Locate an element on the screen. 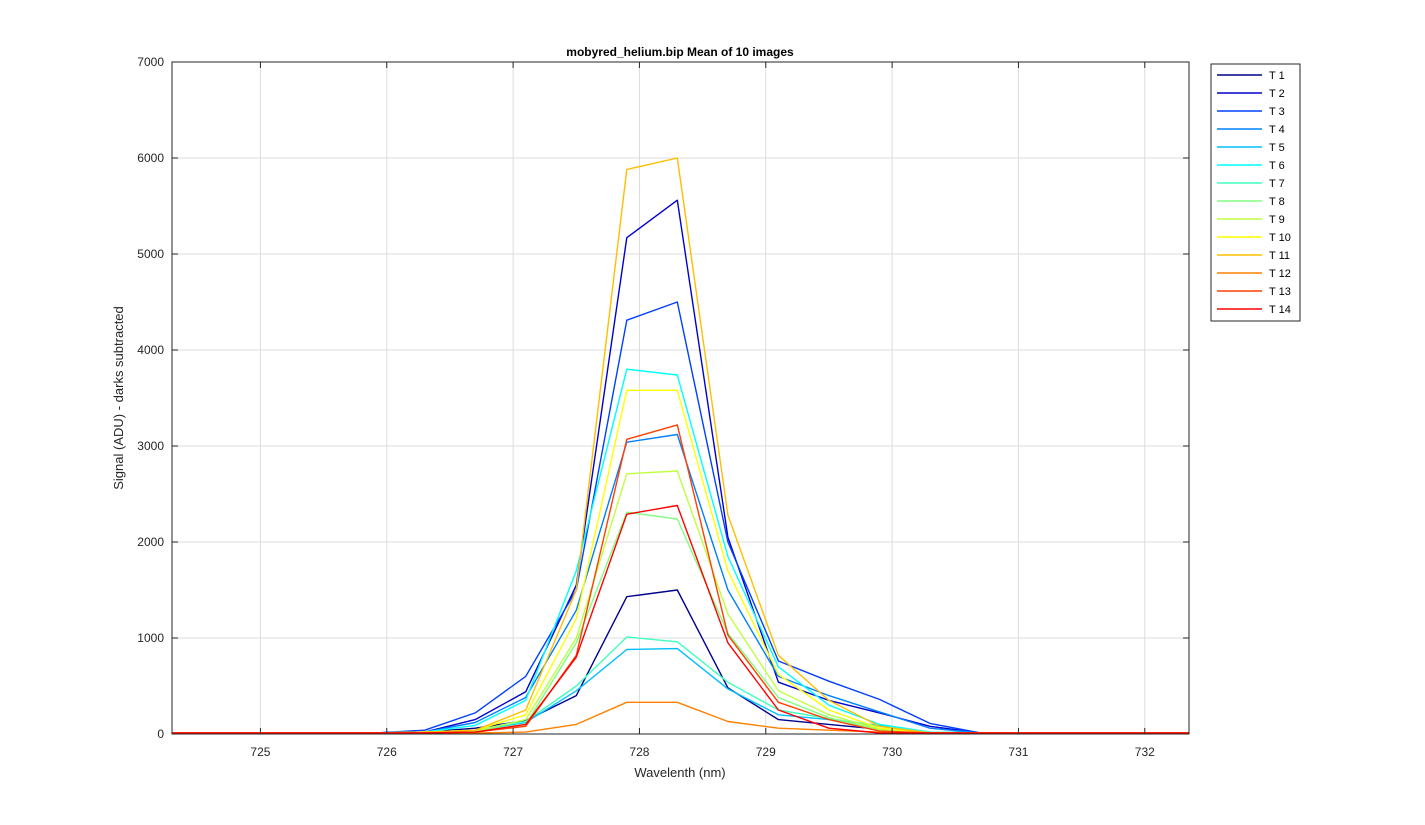 Image resolution: width=1425 pixels, height=825 pixels. legend-label: T 10 is located at coordinates (1280, 238).